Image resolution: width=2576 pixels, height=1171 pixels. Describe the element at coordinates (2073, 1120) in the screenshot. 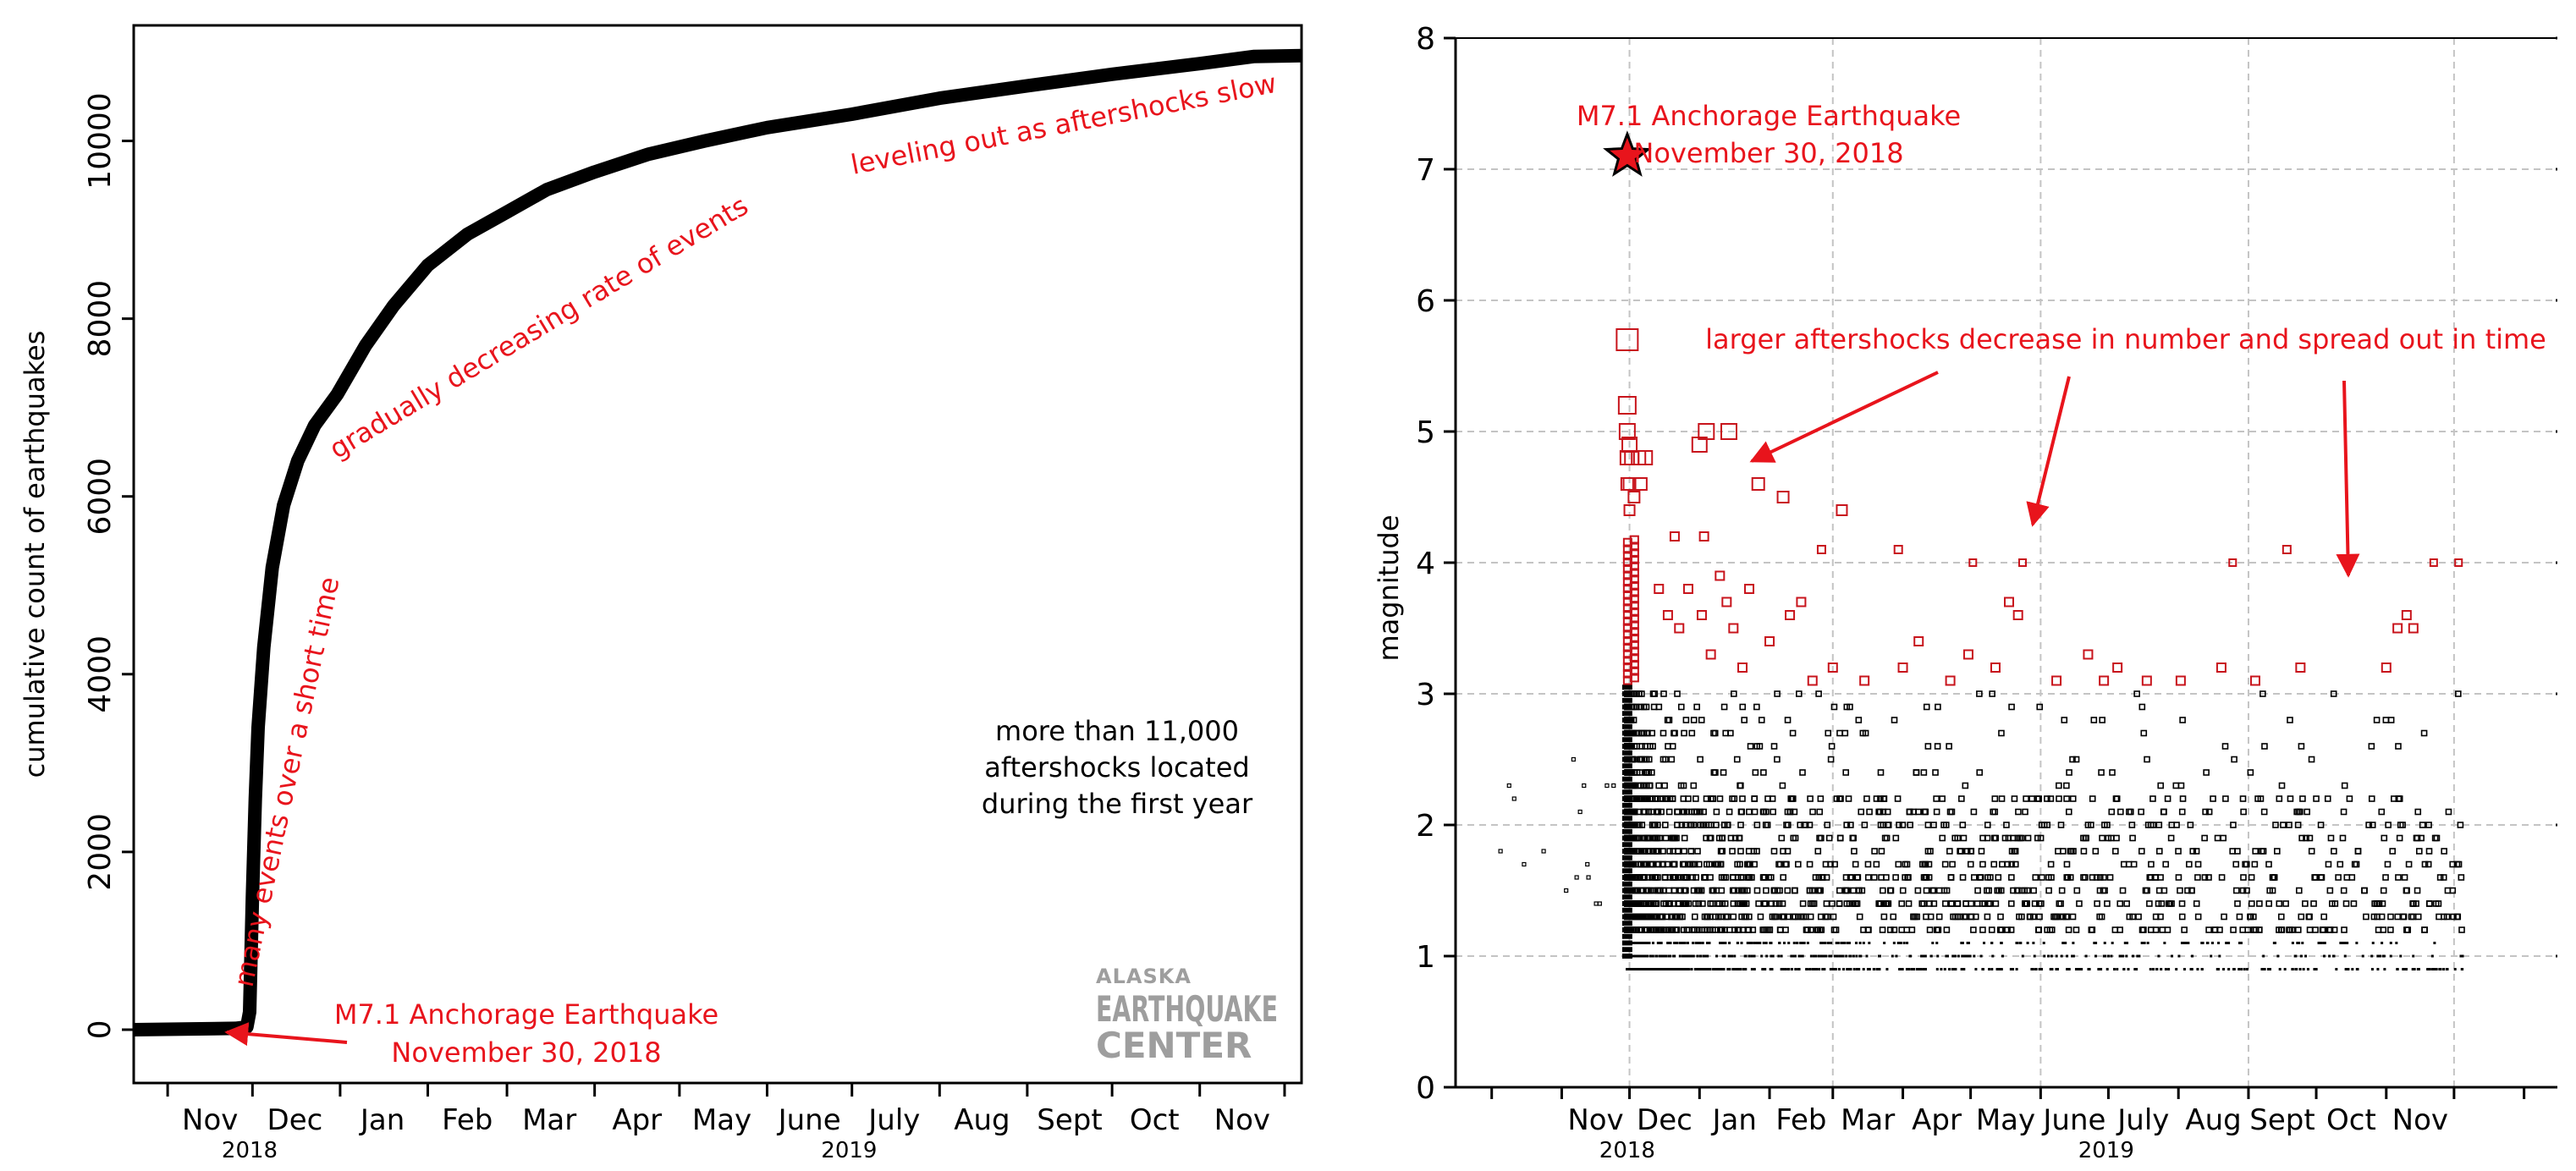

I see `magnitude-month-label: June` at that location.